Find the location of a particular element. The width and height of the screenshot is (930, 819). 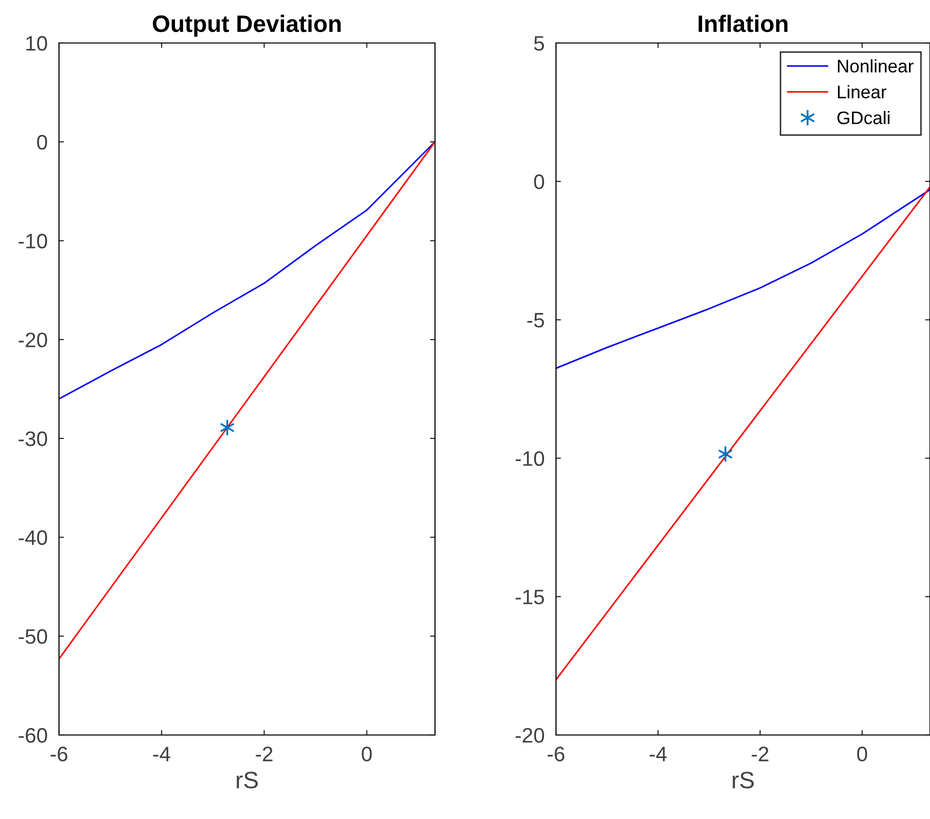

chart-title: Inflation is located at coordinates (743, 23).